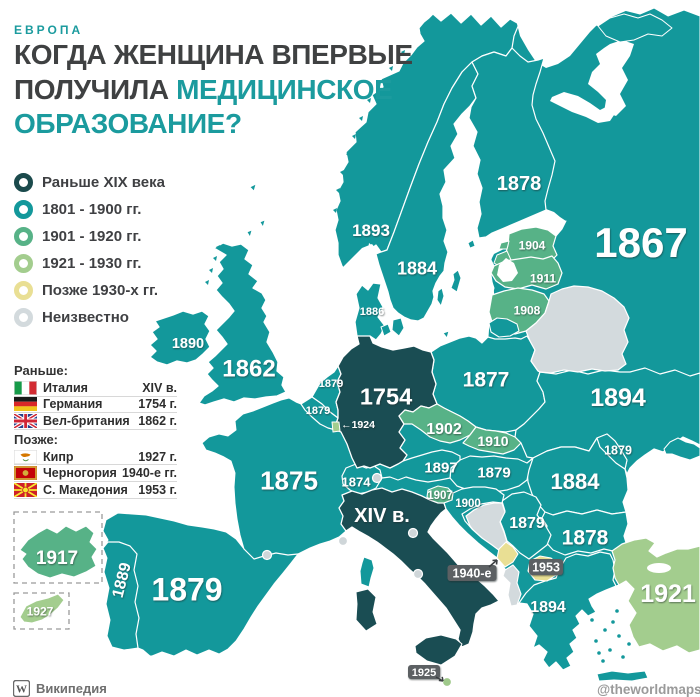 The height and width of the screenshot is (697, 700). Describe the element at coordinates (492, 441) in the screenshot. I see `svg-text: 1910` at that location.